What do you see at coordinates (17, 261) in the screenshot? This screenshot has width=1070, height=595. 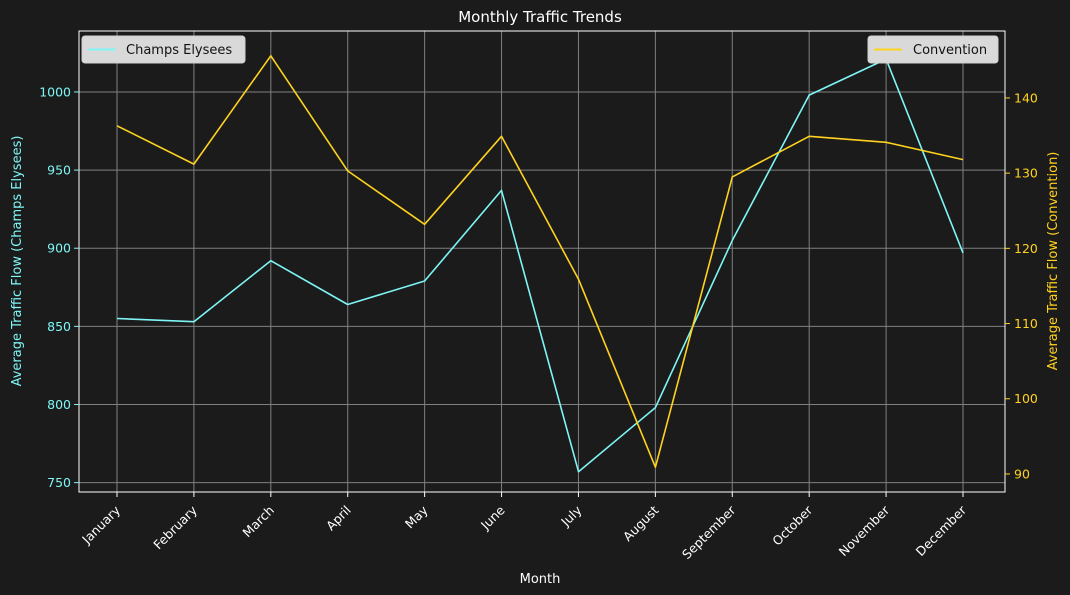 I see `y-axis-left-label: Average Traffic Flow (Champs Elysees)` at bounding box center [17, 261].